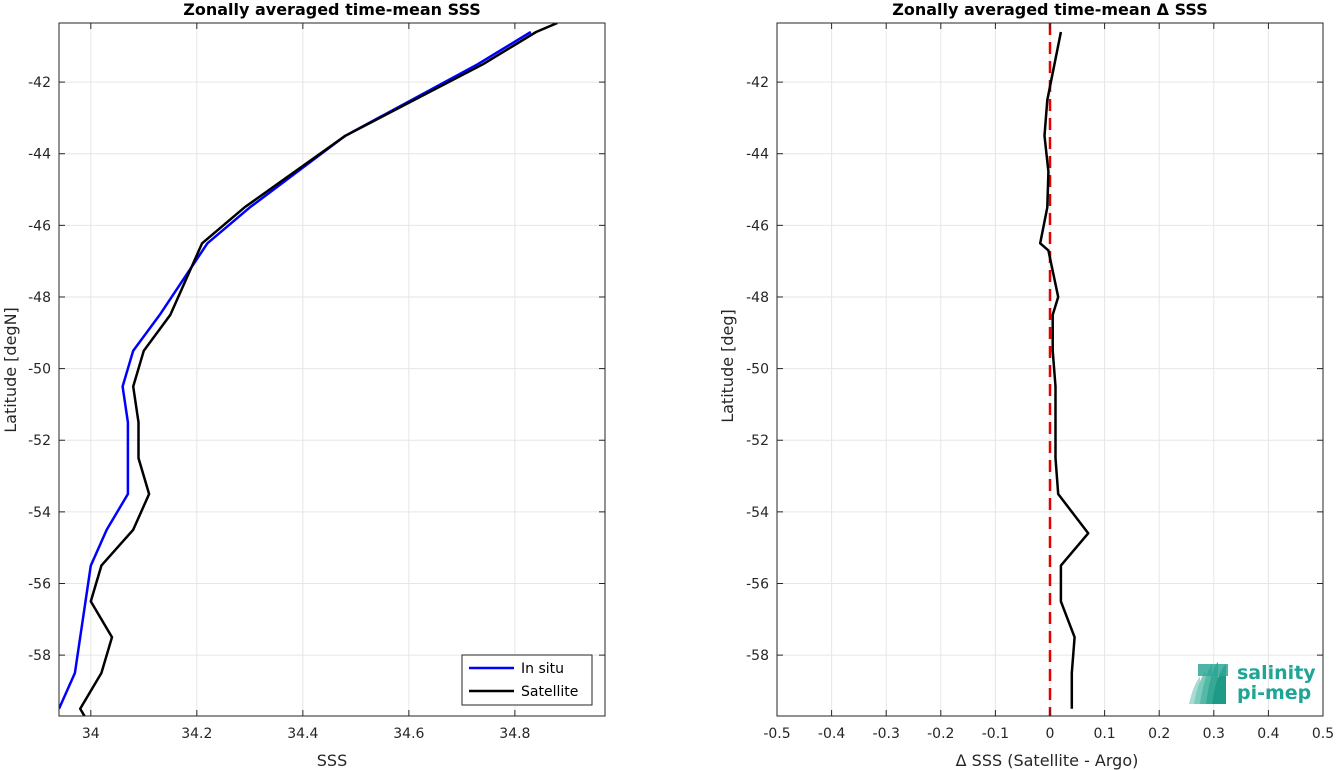 This screenshot has height=770, width=1336. I want to click on y-axis-label-left: Latitude [degN], so click(10, 370).